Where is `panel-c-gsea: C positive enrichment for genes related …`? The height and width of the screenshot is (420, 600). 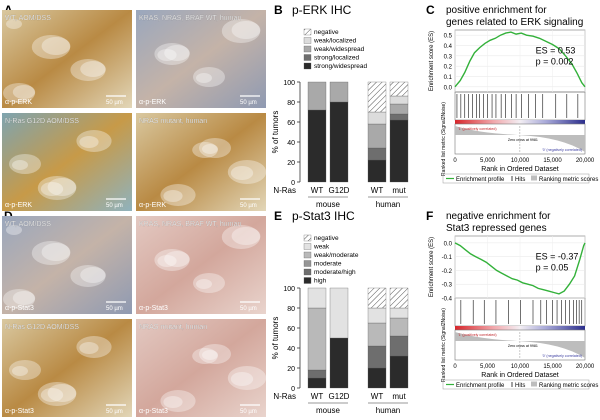 panel-c-gsea: C positive enrichment for genes related … is located at coordinates (512, 93).